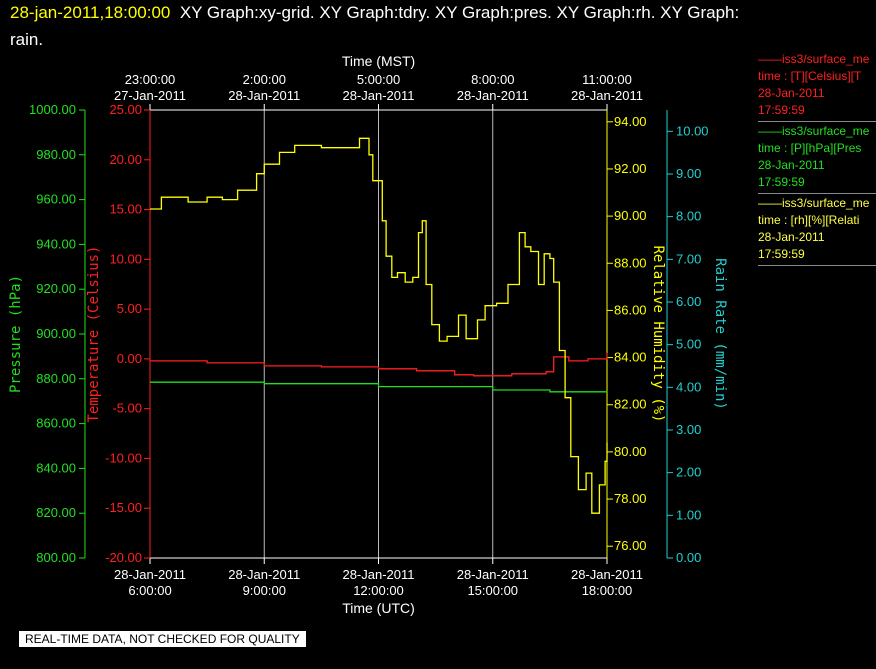  What do you see at coordinates (90, 12) in the screenshot?
I see `header-timestamp: 28-jan-2011,18:00:00` at bounding box center [90, 12].